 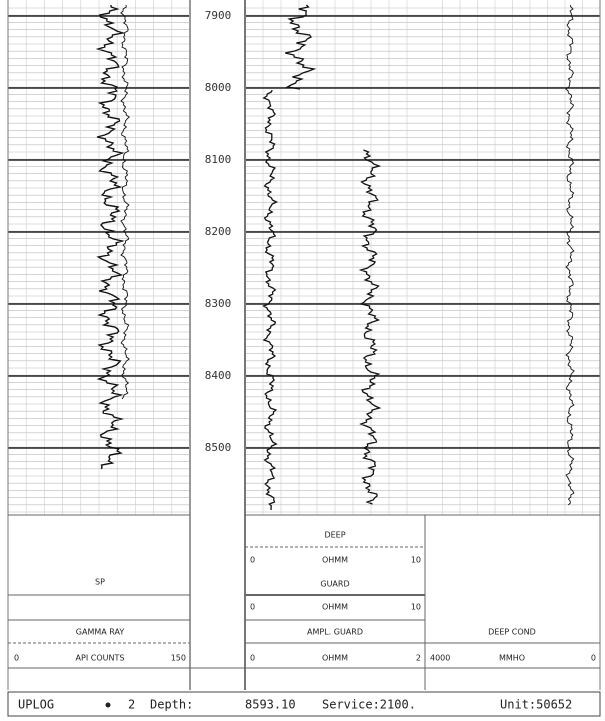 What do you see at coordinates (369, 705) in the screenshot?
I see `service: Service:2100.` at bounding box center [369, 705].